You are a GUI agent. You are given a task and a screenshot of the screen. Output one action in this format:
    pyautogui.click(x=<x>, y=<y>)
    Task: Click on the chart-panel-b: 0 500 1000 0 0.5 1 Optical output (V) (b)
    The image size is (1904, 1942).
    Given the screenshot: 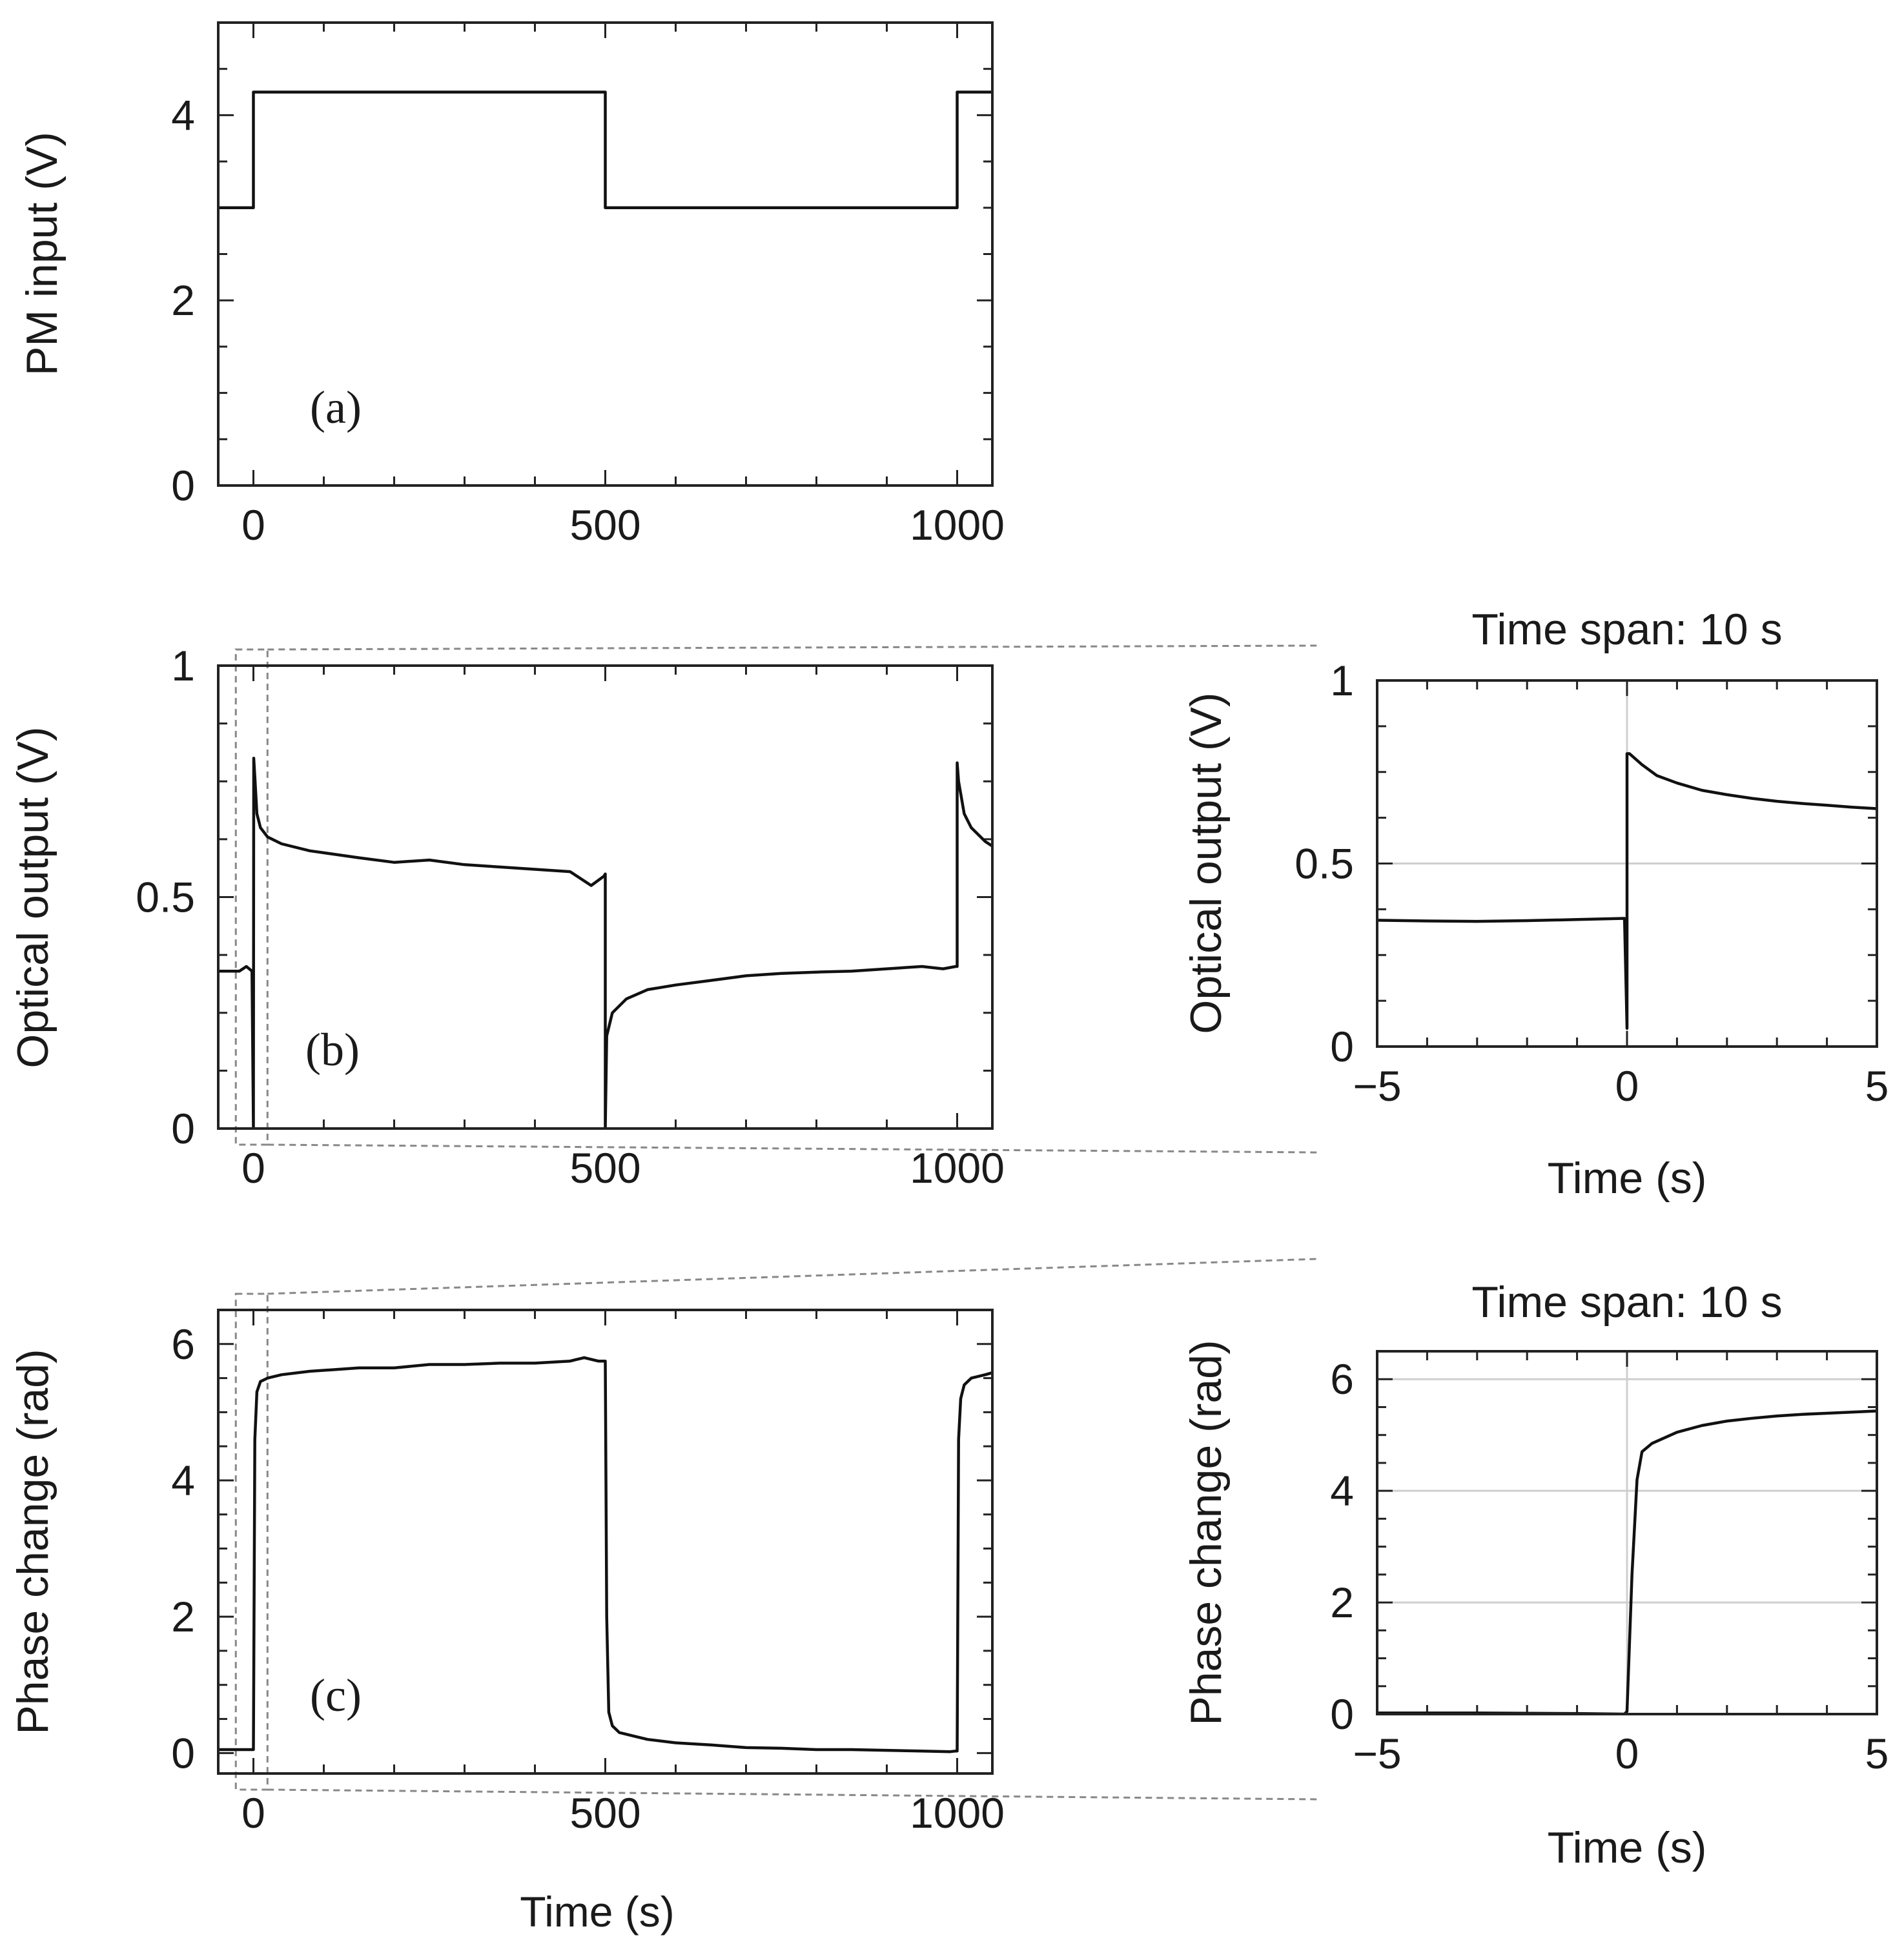 What is the action you would take?
    pyautogui.click(x=506, y=917)
    